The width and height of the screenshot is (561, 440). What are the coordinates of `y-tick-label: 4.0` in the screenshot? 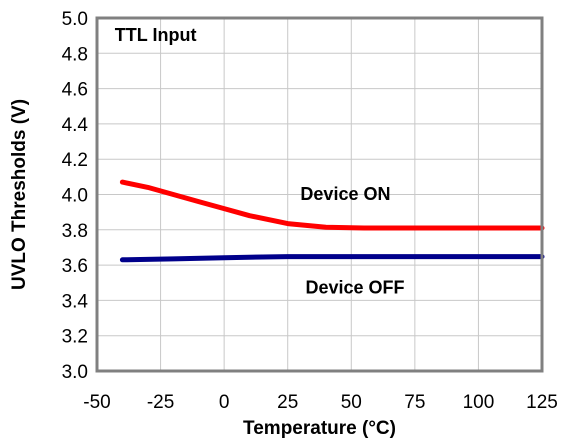 It's located at (75, 196).